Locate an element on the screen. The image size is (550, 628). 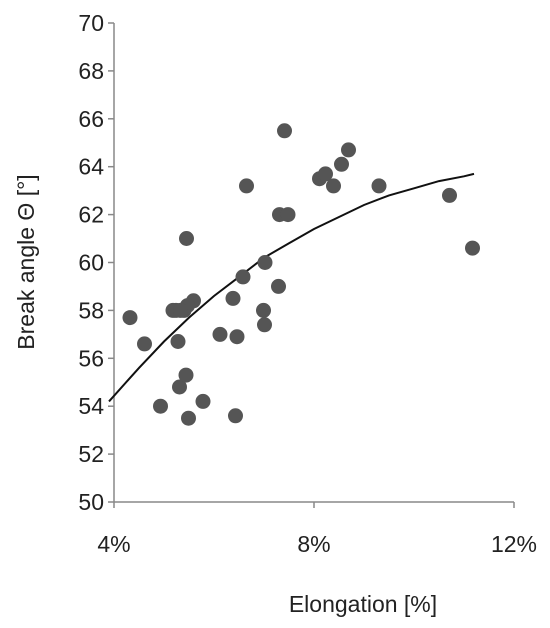
y-axis-title: Break angle Θ [°] is located at coordinates (26, 261).